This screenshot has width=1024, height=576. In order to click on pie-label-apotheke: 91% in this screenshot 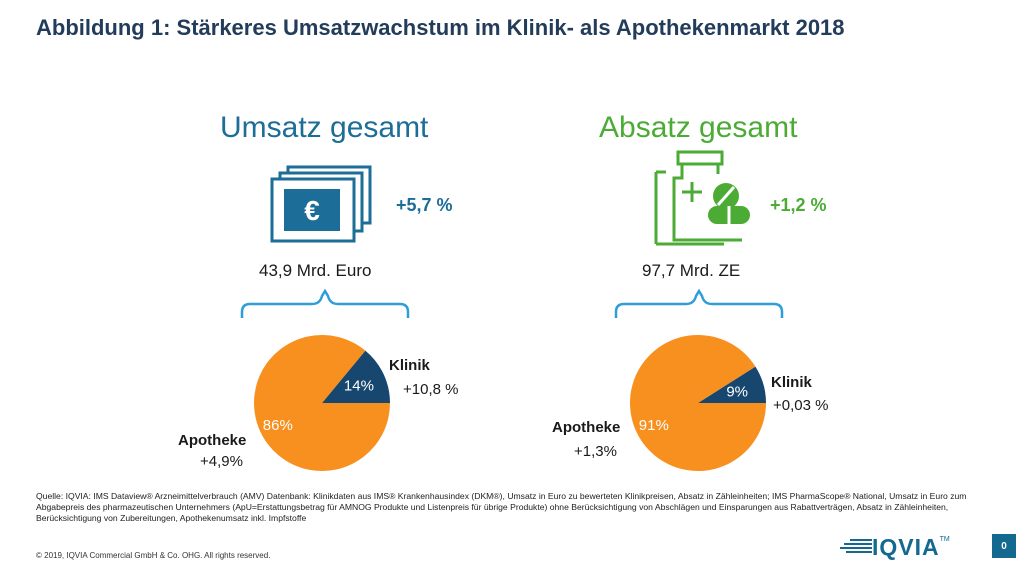, I will do `click(654, 425)`.